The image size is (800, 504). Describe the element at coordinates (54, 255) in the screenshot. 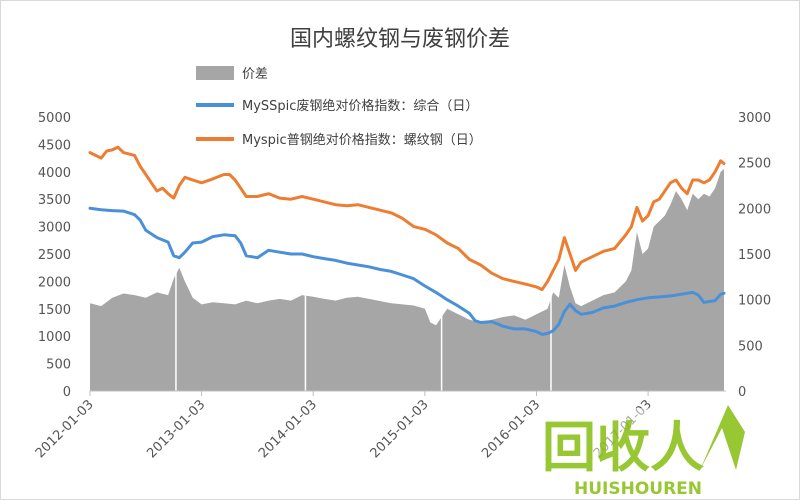

I see `y-left-tick-label-5: 2500` at that location.